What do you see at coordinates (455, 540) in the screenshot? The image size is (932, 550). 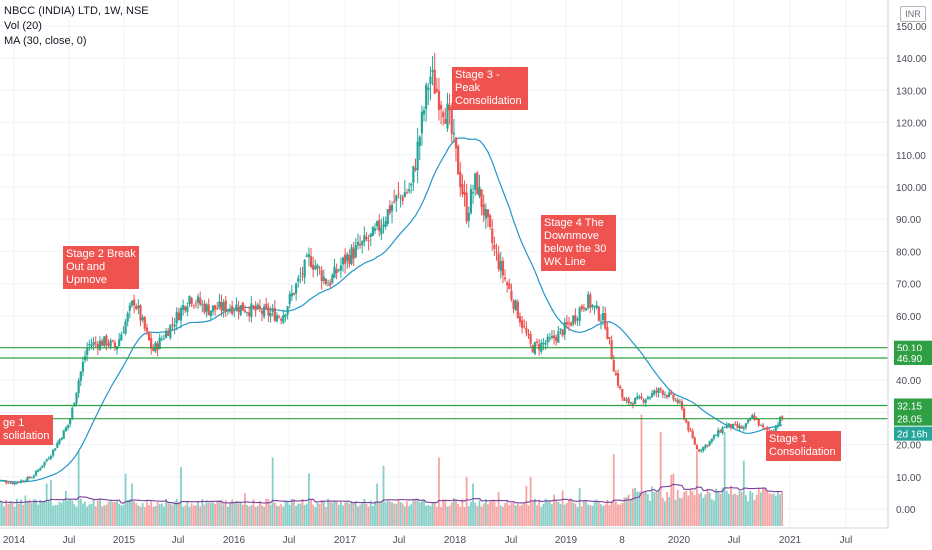 I see `x-tick-label: 2018` at bounding box center [455, 540].